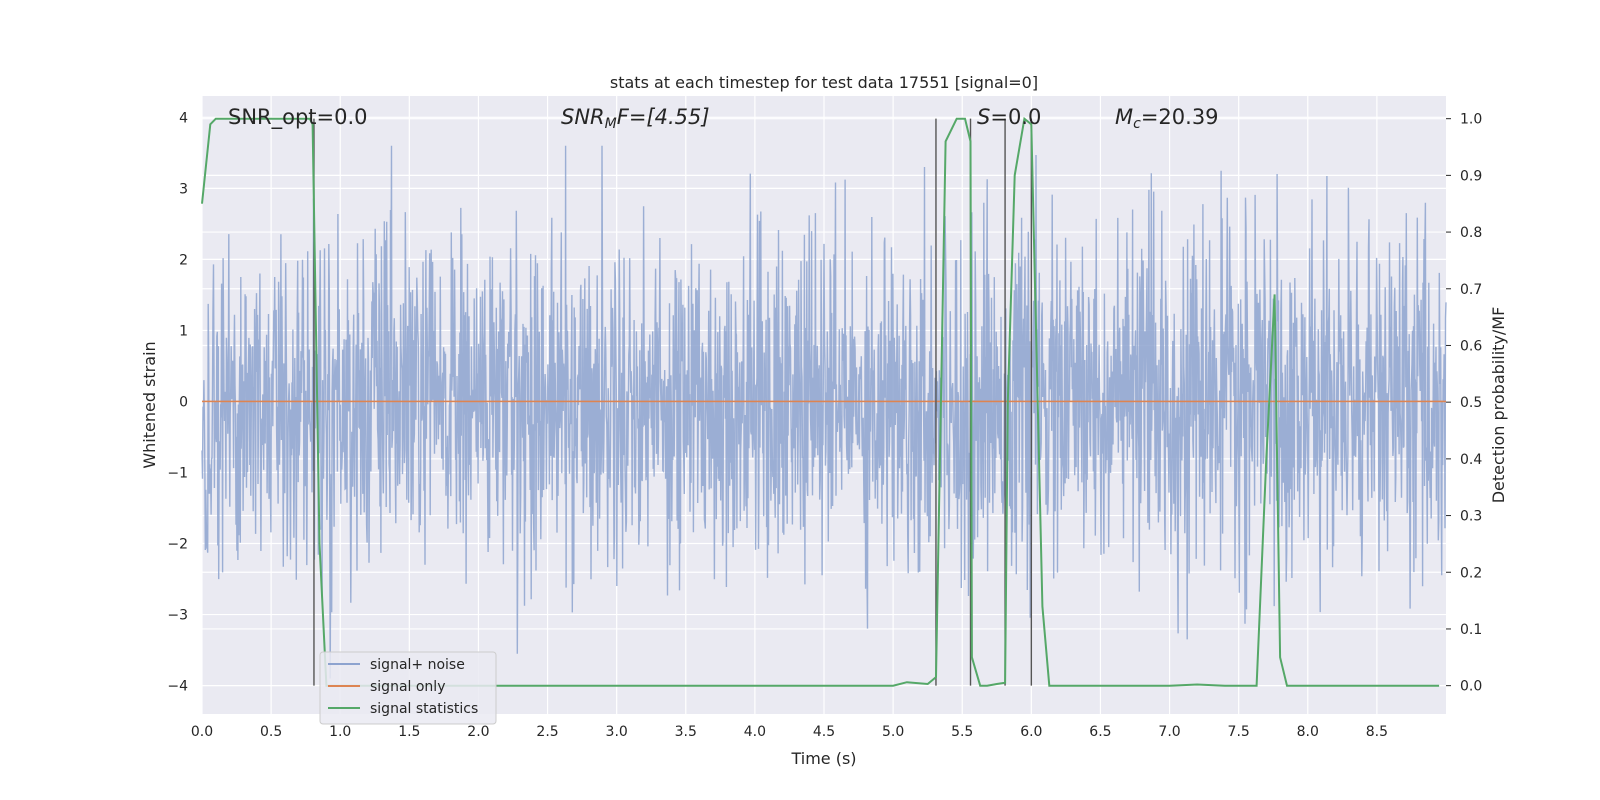 This screenshot has height=800, width=1600. What do you see at coordinates (1377, 732) in the screenshot?
I see `x-tick-label: 8.5` at bounding box center [1377, 732].